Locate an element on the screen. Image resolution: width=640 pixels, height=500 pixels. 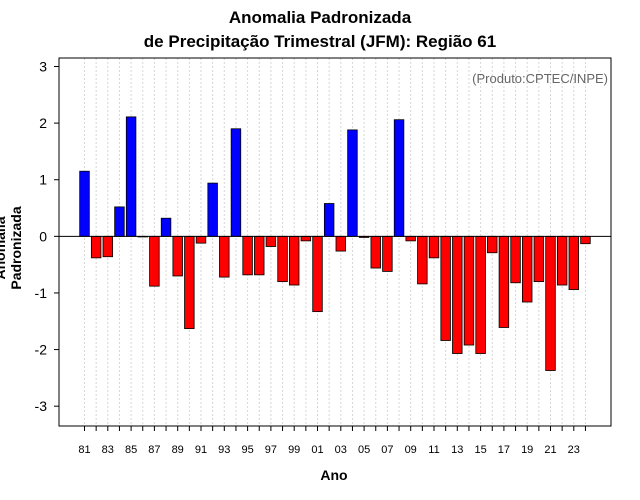
bar-2008 is located at coordinates (399, 178).